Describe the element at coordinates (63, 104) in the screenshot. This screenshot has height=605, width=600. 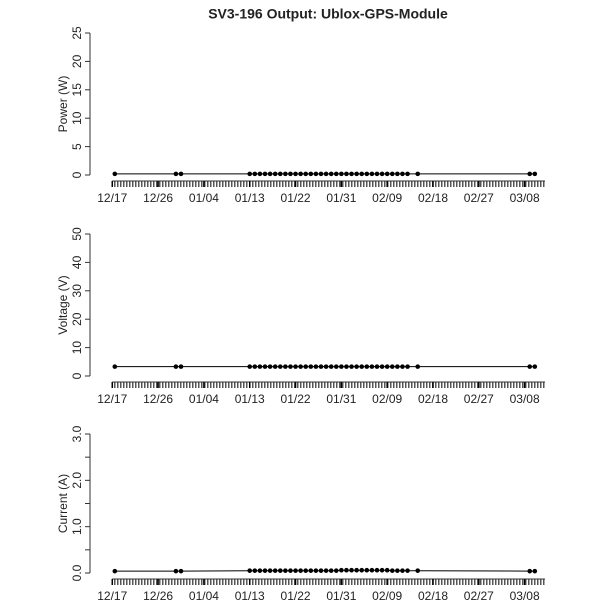
I see `y-axis-label: Power (W)` at that location.